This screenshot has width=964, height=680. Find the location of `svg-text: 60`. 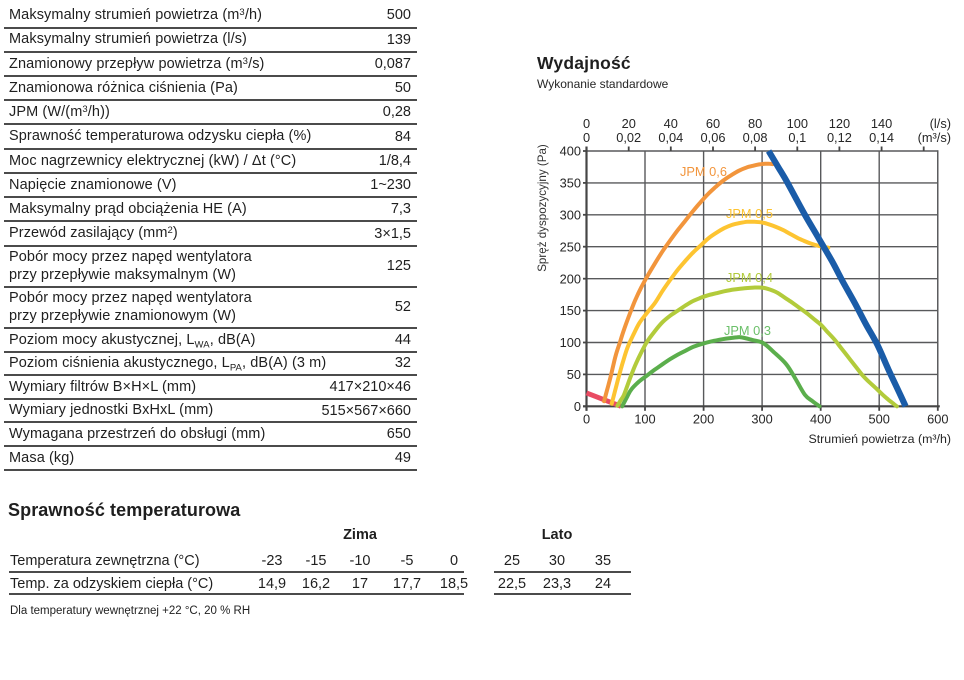

svg-text: 60 is located at coordinates (713, 123).